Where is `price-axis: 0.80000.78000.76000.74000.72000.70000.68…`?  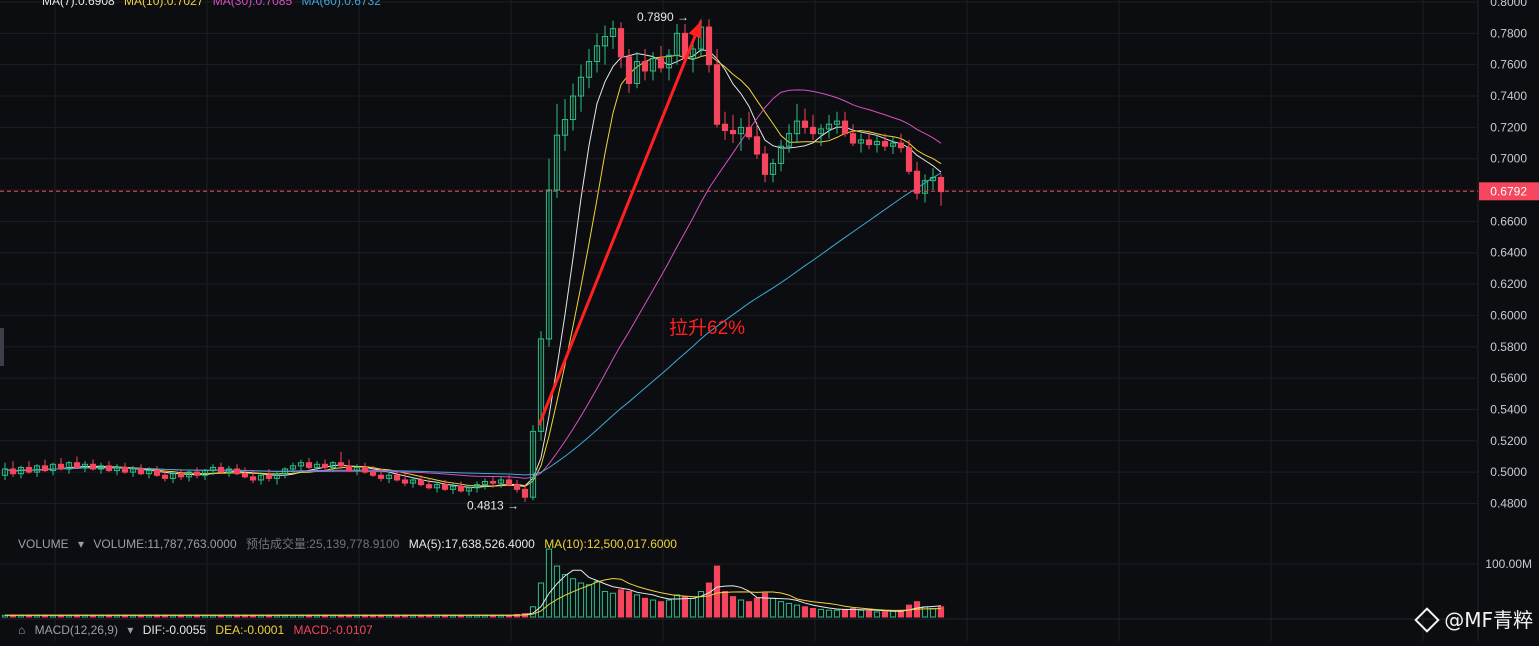 price-axis: 0.80000.78000.76000.74000.72000.70000.68… is located at coordinates (1508, 285).